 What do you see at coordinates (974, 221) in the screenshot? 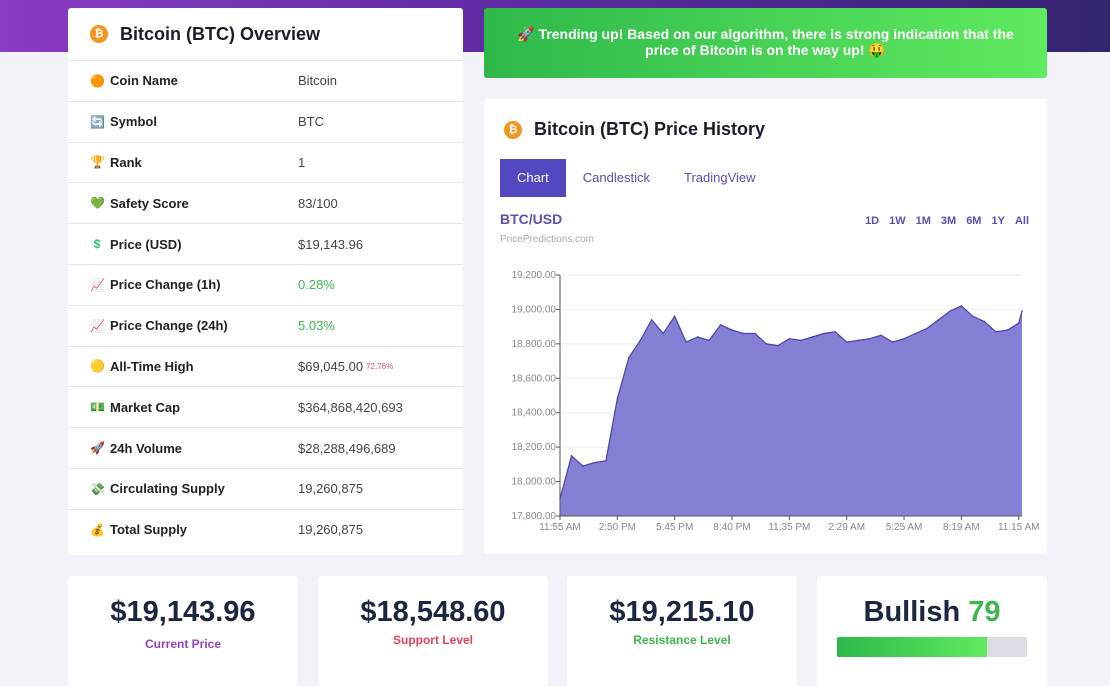
I see `range-6m: 6M` at bounding box center [974, 221].